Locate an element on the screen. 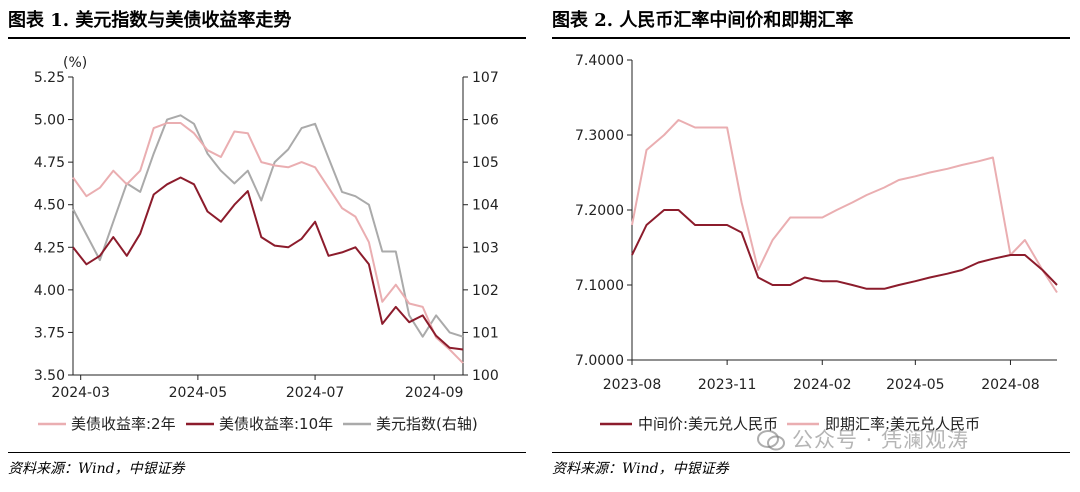  chart-title: 图表 2. 人民币汇率中间价和即期汇率 is located at coordinates (703, 20).